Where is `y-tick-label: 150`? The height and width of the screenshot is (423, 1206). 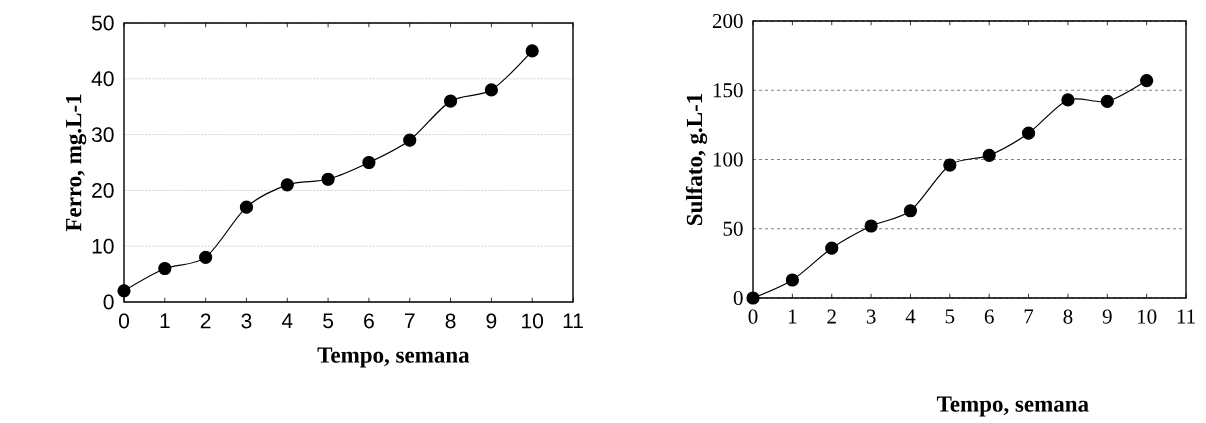
y-tick-label: 150 is located at coordinates (728, 90).